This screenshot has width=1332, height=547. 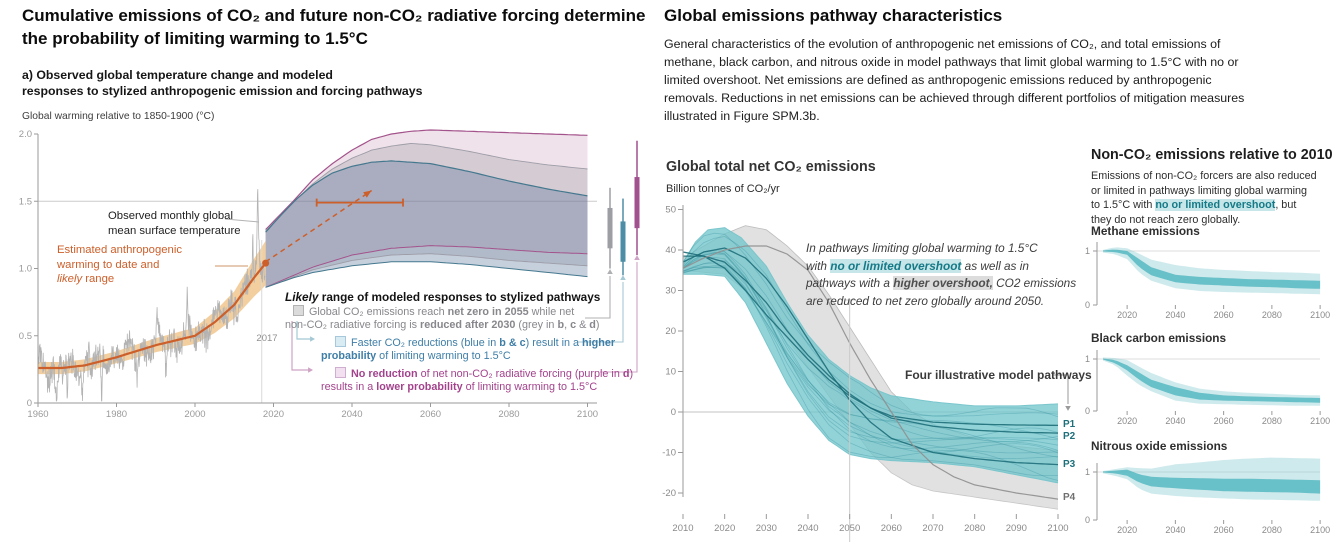 What do you see at coordinates (37, 414) in the screenshot?
I see `svg-text: 1960` at bounding box center [37, 414].